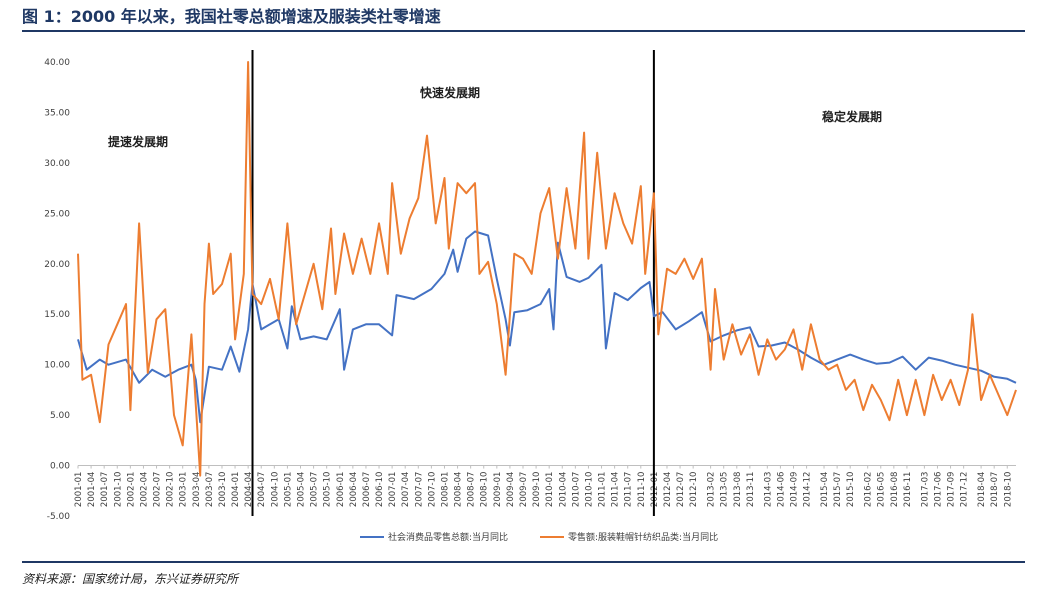 The width and height of the screenshot is (1045, 603). I want to click on x-tick-label-54: 2014-09, so click(794, 490).